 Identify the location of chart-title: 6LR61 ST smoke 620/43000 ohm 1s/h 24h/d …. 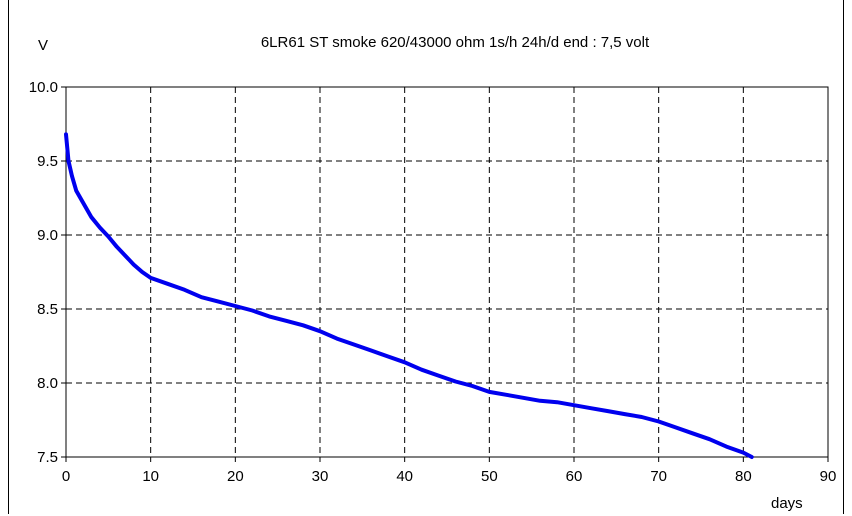
(455, 42).